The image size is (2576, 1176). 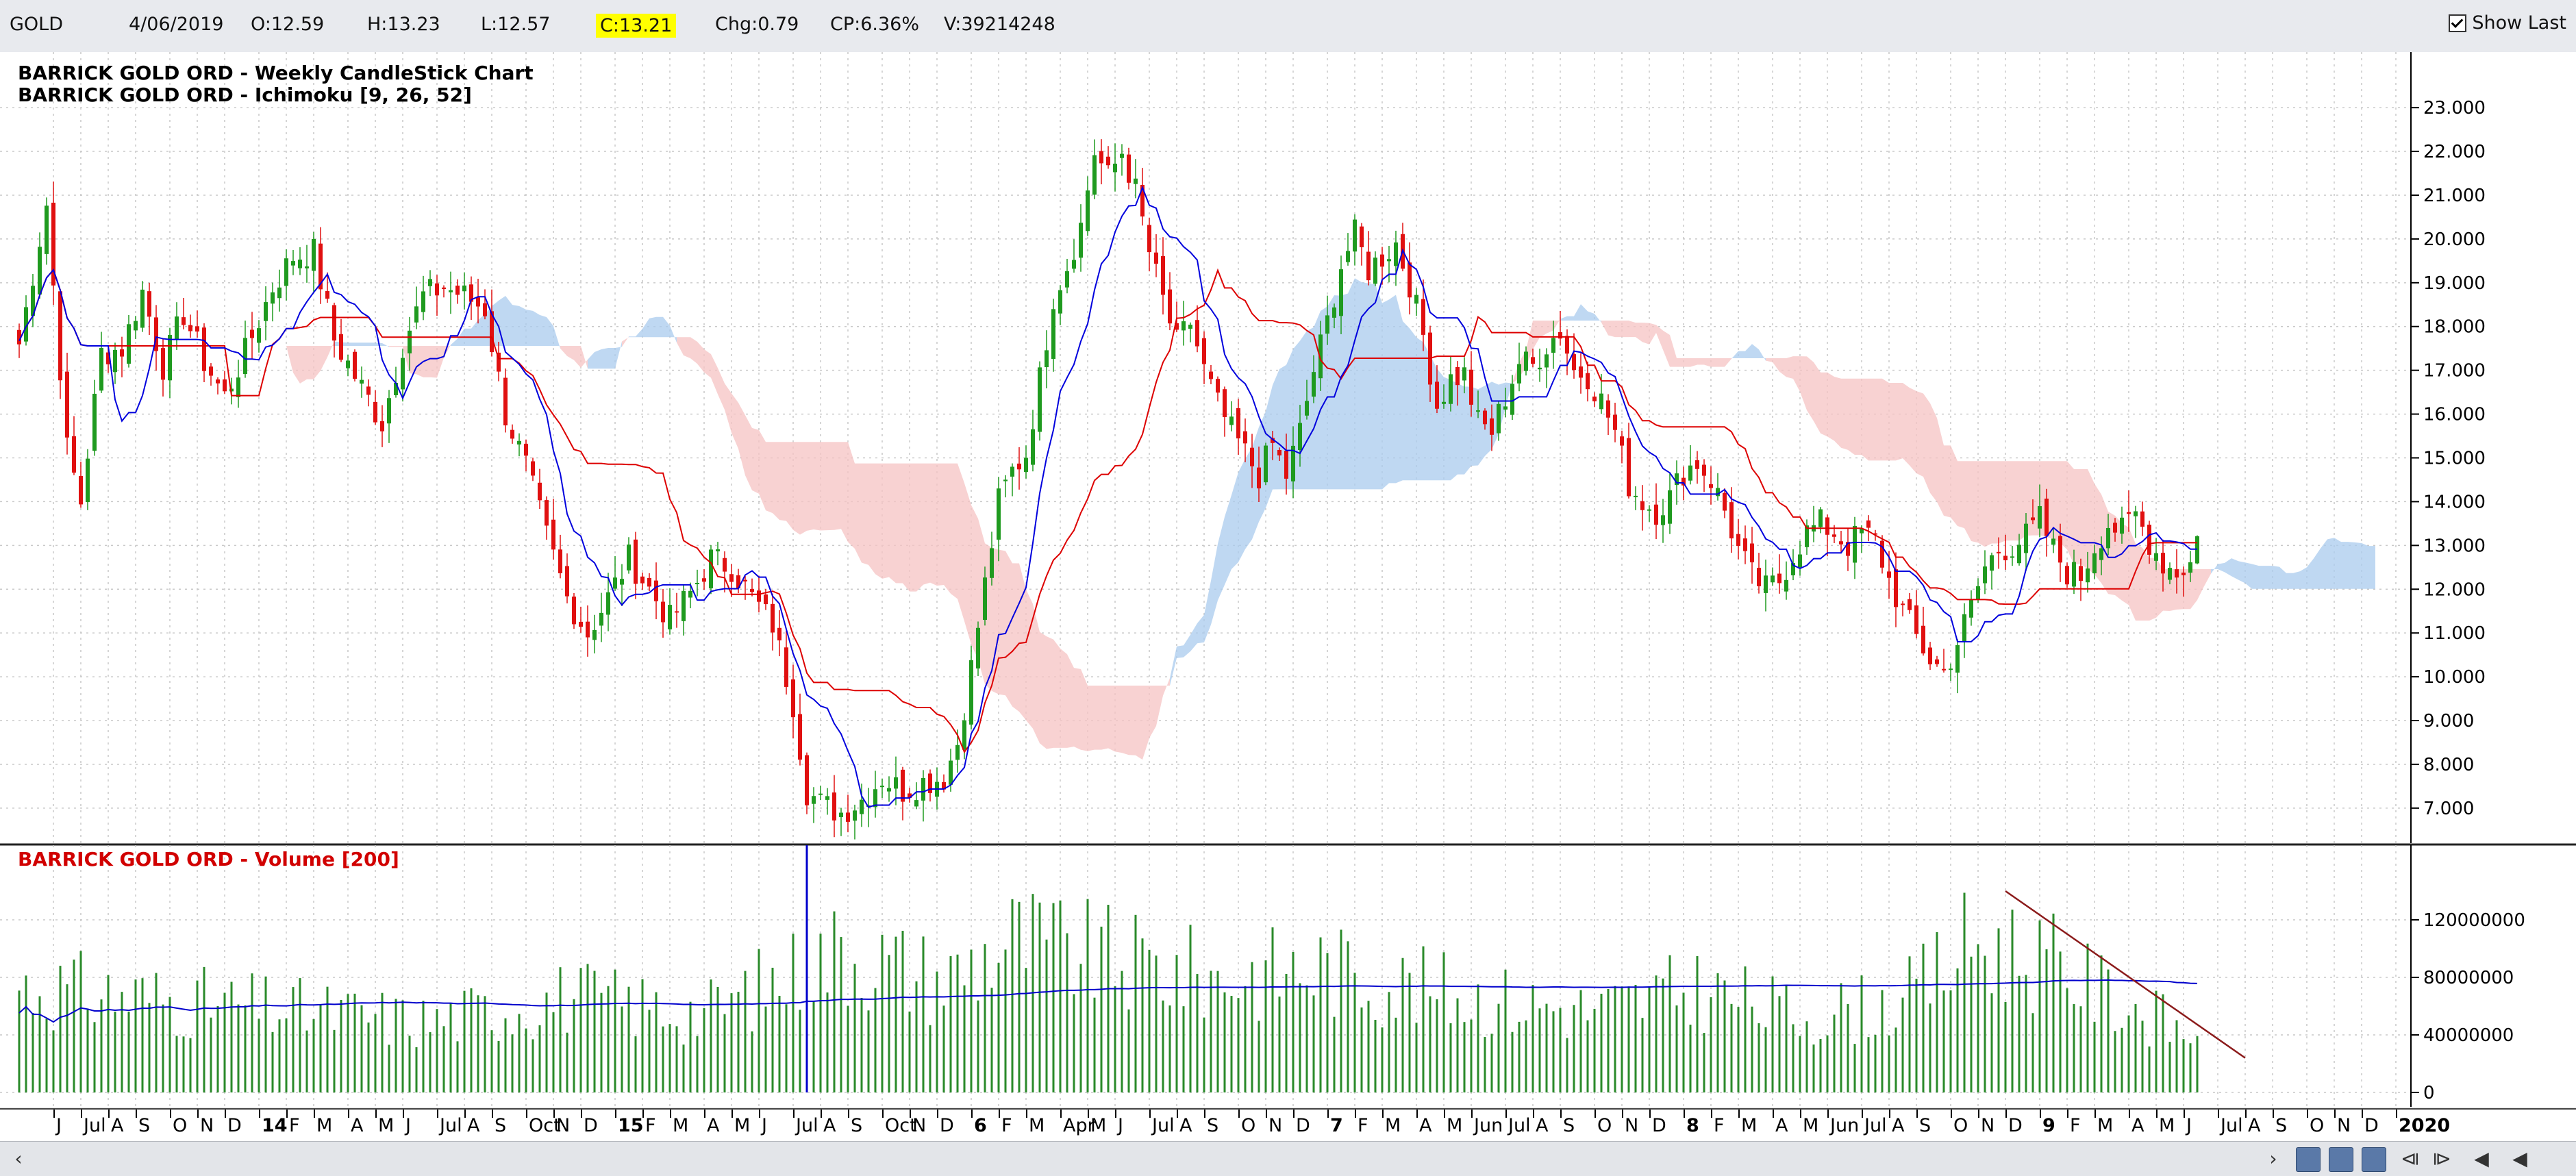 What do you see at coordinates (2410, 1158) in the screenshot?
I see `first-bar-icon: ⧏` at bounding box center [2410, 1158].